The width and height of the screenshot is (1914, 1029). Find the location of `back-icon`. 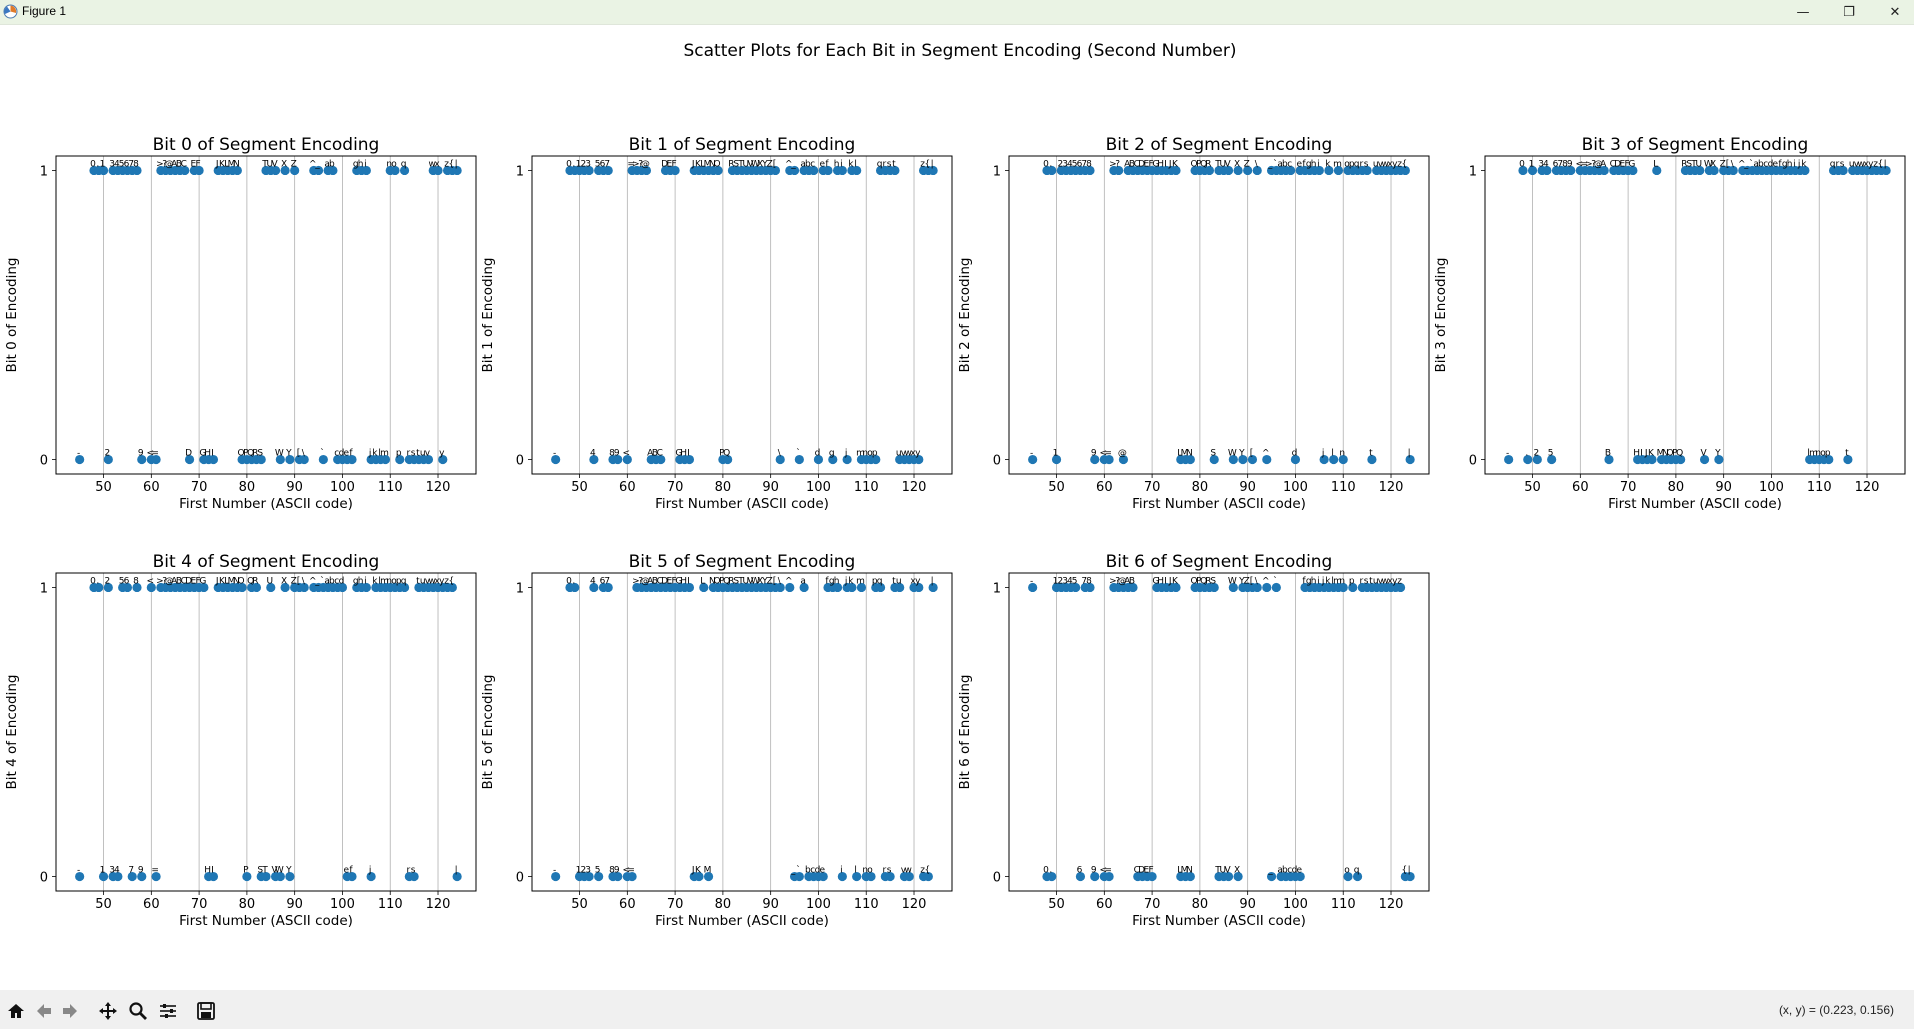

back-icon is located at coordinates (44, 1011).